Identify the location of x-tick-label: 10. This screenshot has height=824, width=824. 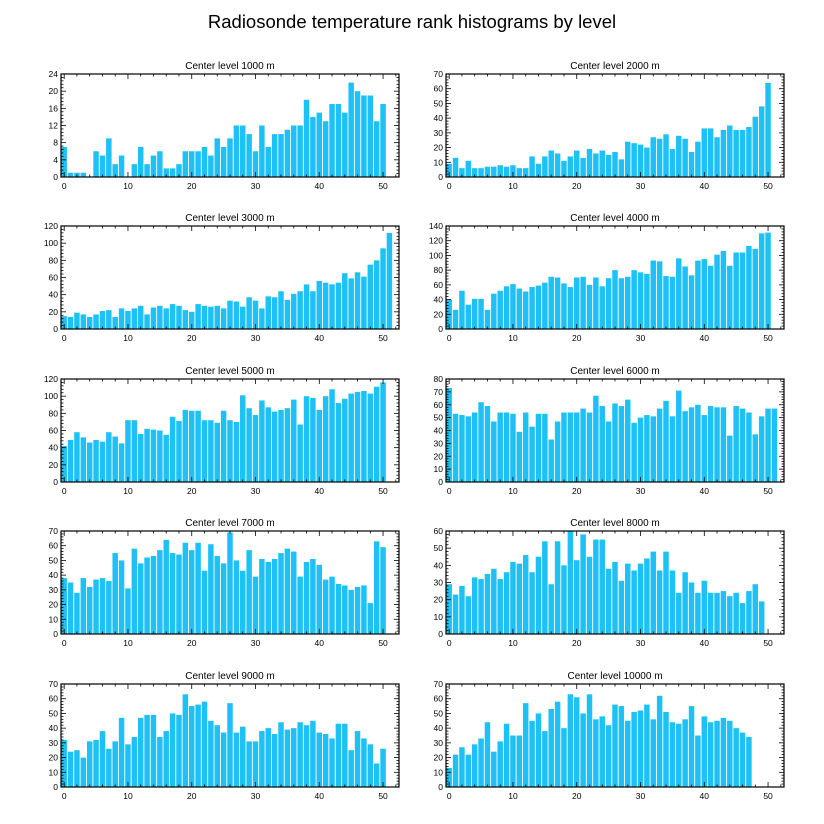
(513, 186).